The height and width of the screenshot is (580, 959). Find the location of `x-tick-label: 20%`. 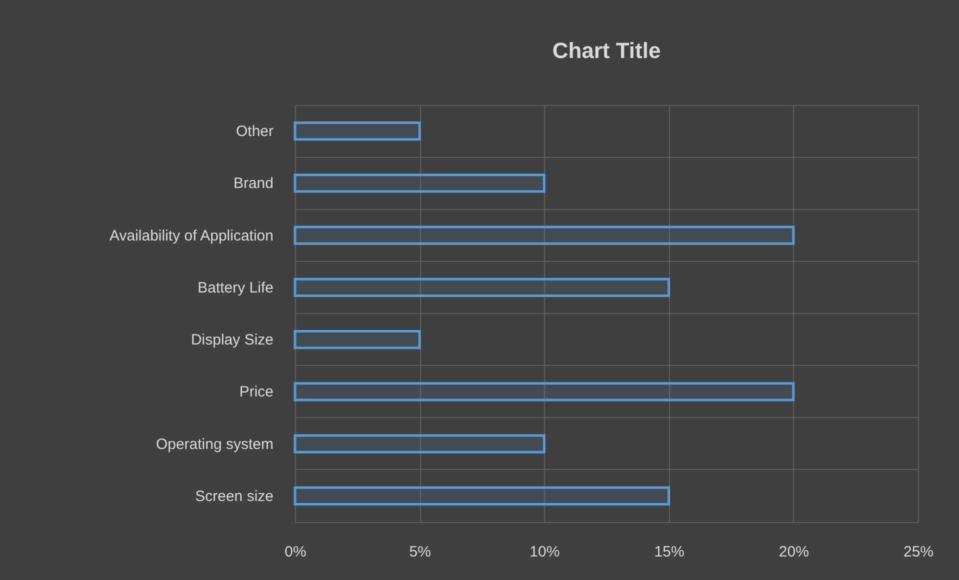

x-tick-label: 20% is located at coordinates (793, 552).